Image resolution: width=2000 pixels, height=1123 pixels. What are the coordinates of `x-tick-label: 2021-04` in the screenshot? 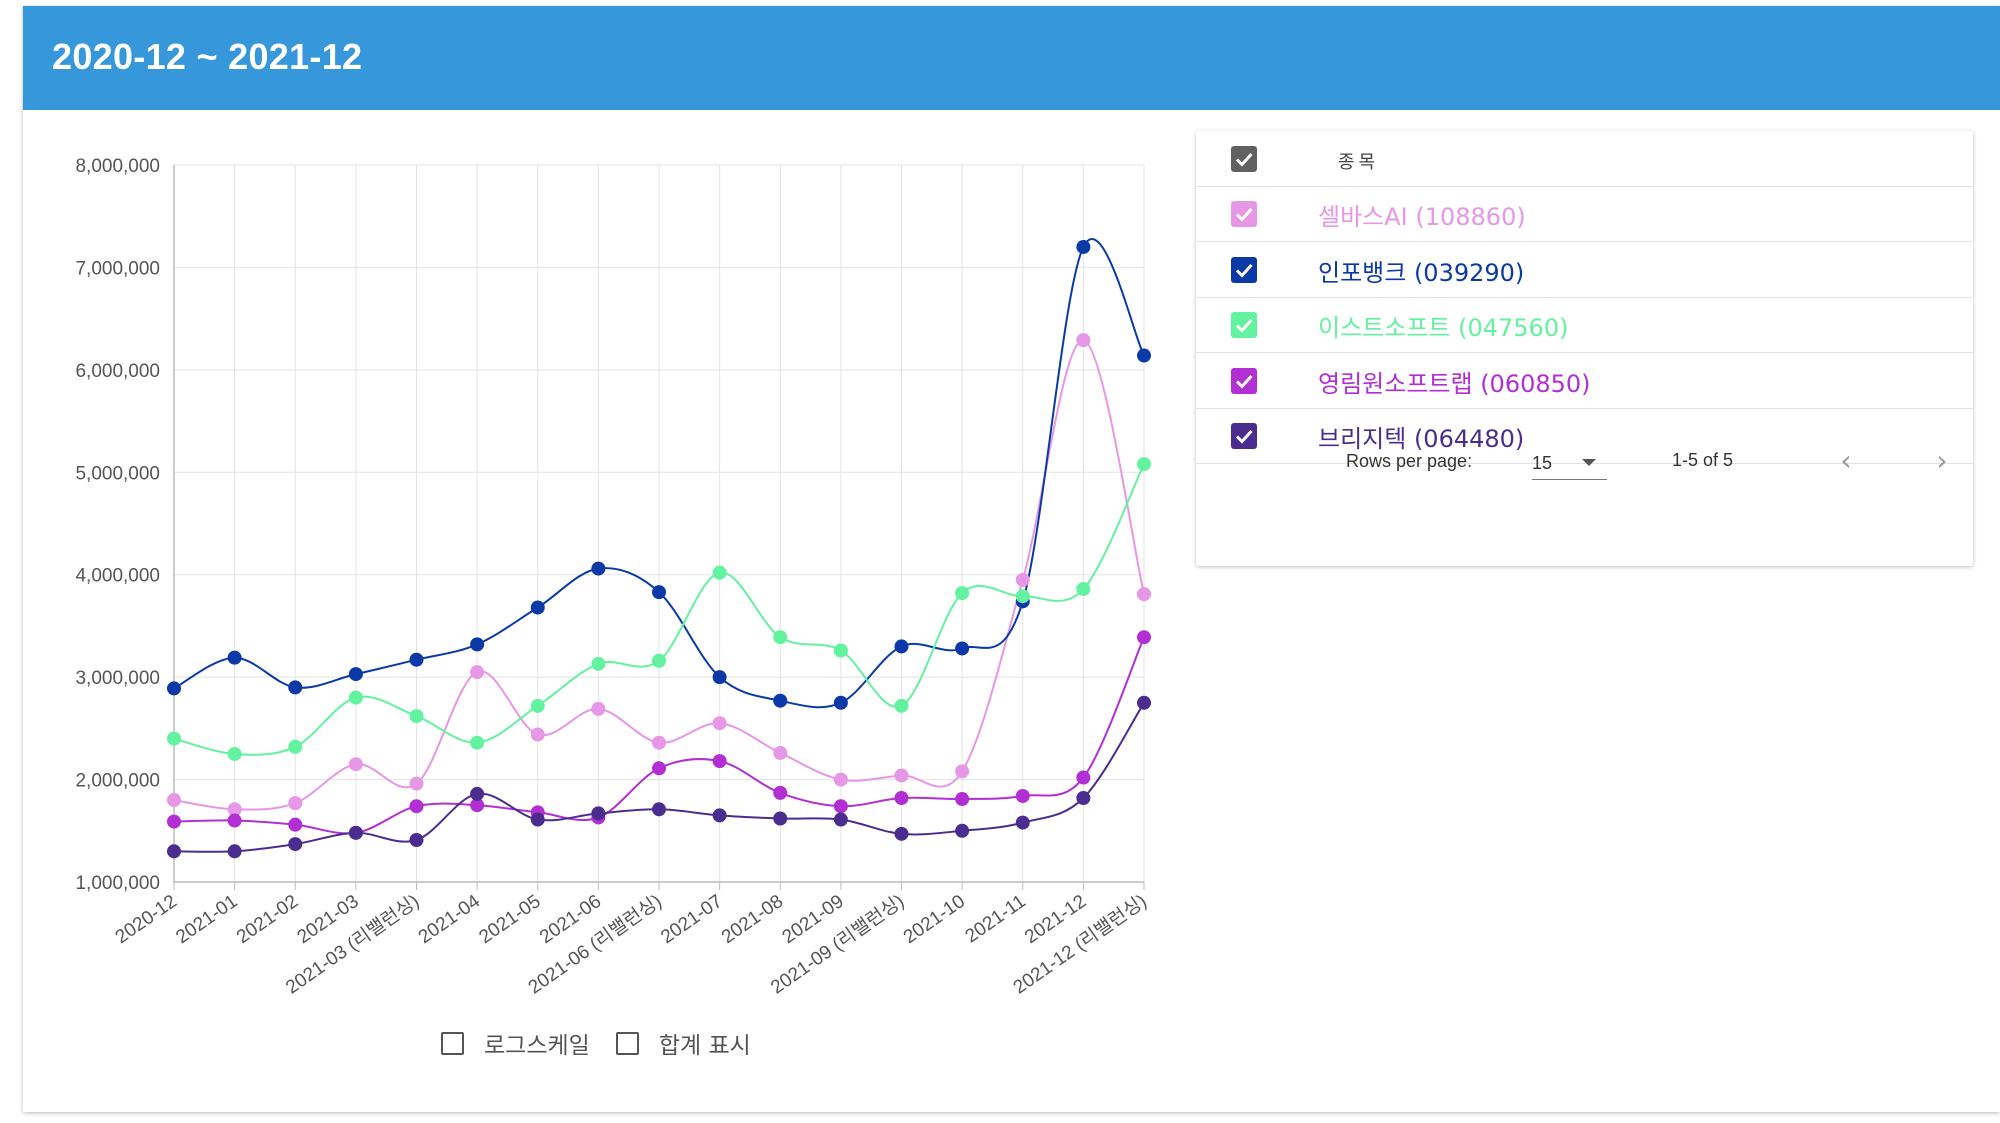 It's located at (450, 919).